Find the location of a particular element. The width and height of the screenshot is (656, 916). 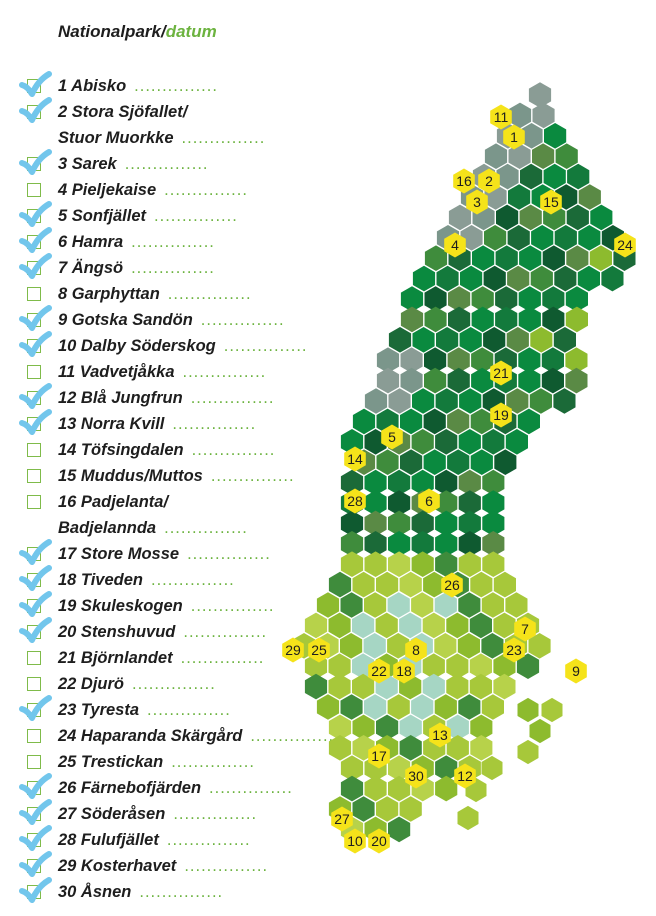

park-marker: 5 is located at coordinates (392, 437).